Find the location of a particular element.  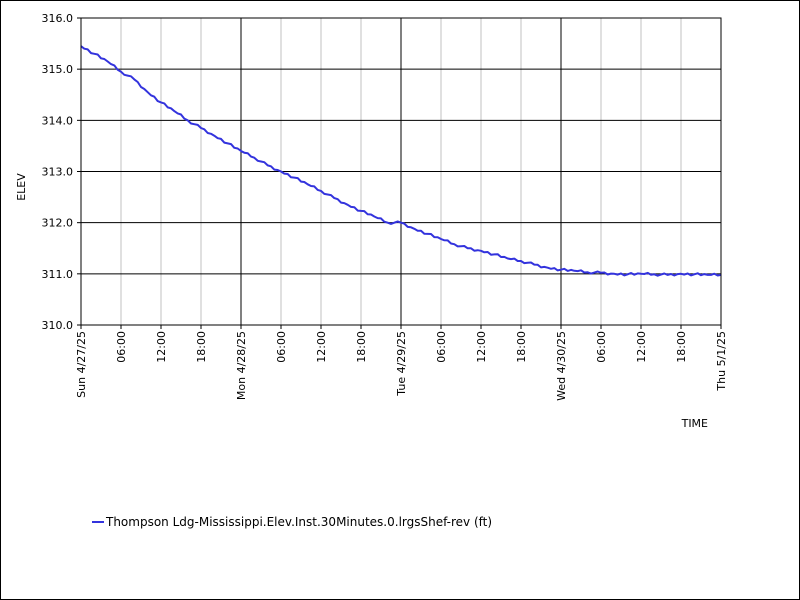

x-axis-title: TIME is located at coordinates (694, 423).